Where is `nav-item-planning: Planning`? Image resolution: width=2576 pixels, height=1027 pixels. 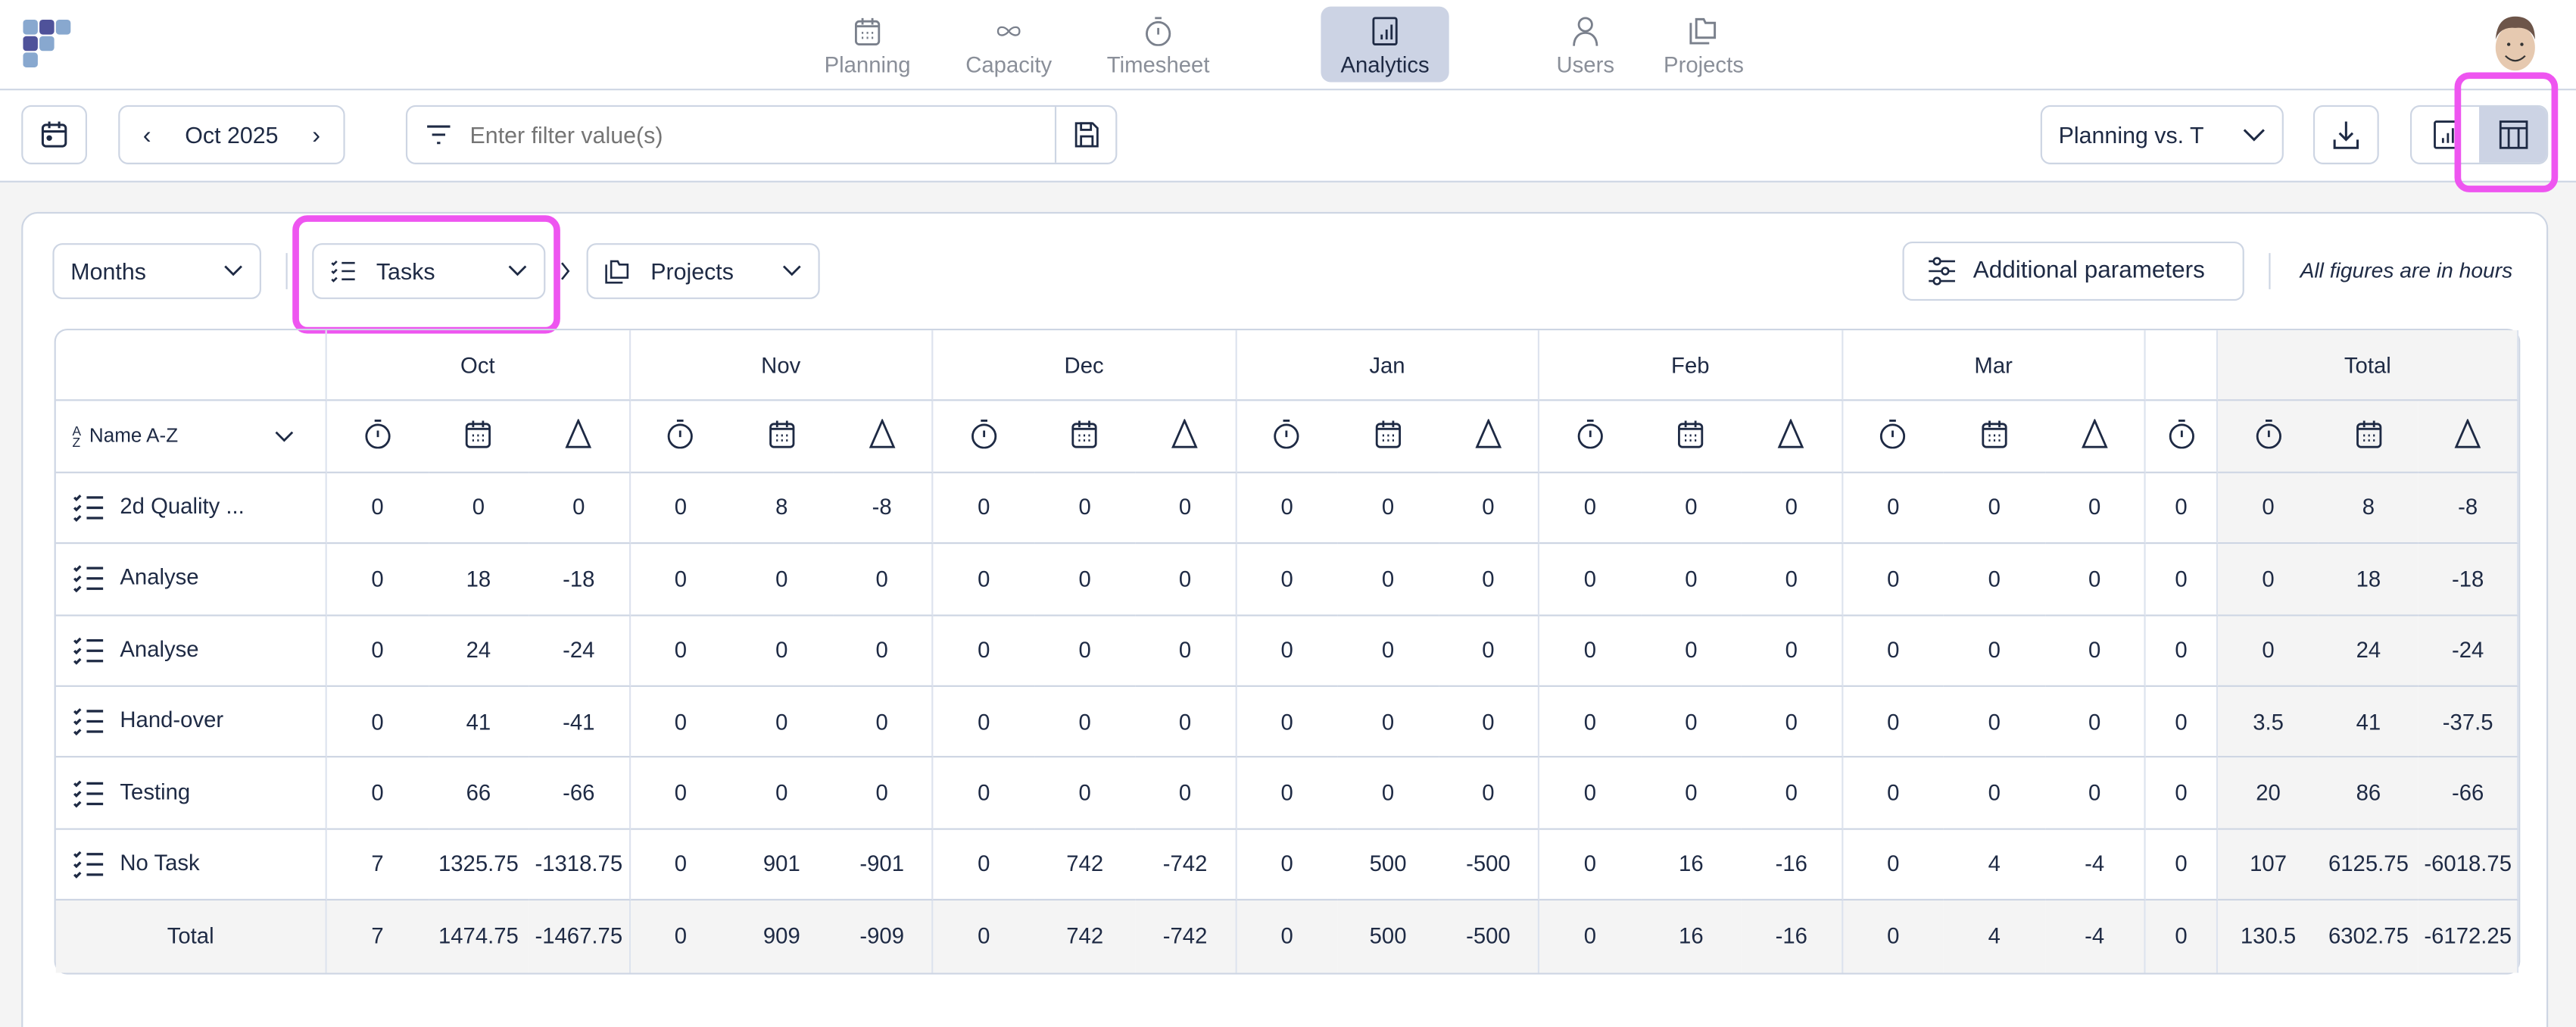
nav-item-planning: Planning is located at coordinates (867, 45).